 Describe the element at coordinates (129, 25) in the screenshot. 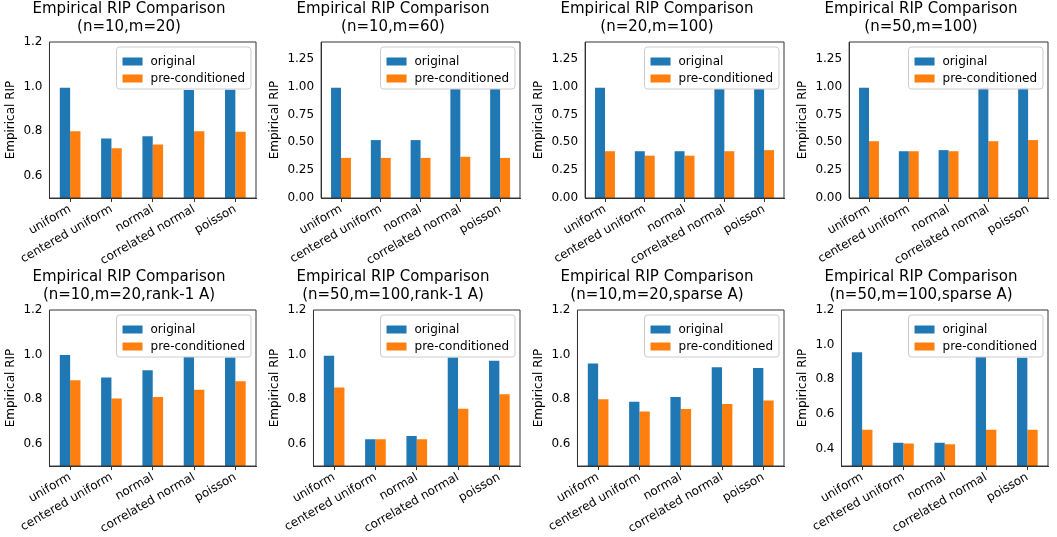

I see `chart-subtitle: (n=10,m=20)` at that location.